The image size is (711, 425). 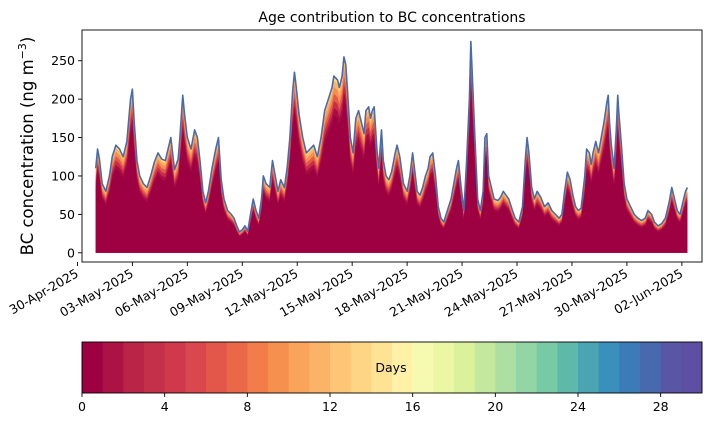 I want to click on colorbar-tick-label: 0, so click(x=82, y=406).